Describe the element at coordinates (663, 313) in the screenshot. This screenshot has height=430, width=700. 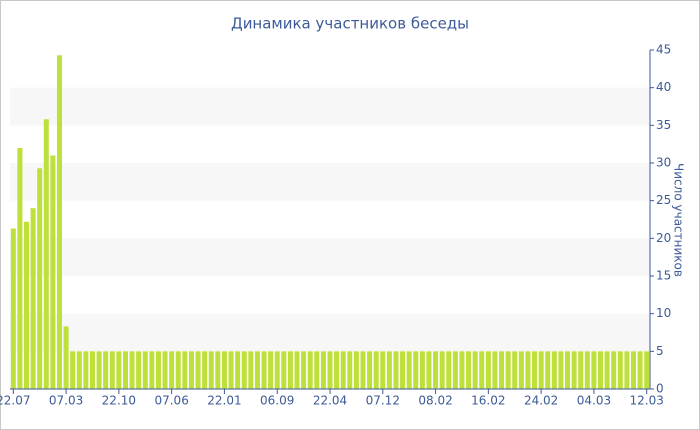
I see `y-tick-label: 10` at that location.